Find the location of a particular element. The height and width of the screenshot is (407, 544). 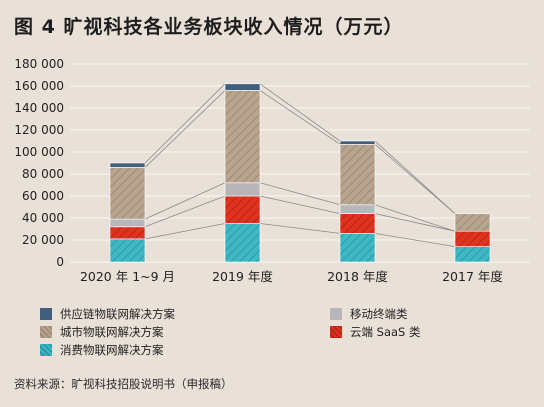

legend-label: 供应链物联网解决方案 is located at coordinates (117, 314).